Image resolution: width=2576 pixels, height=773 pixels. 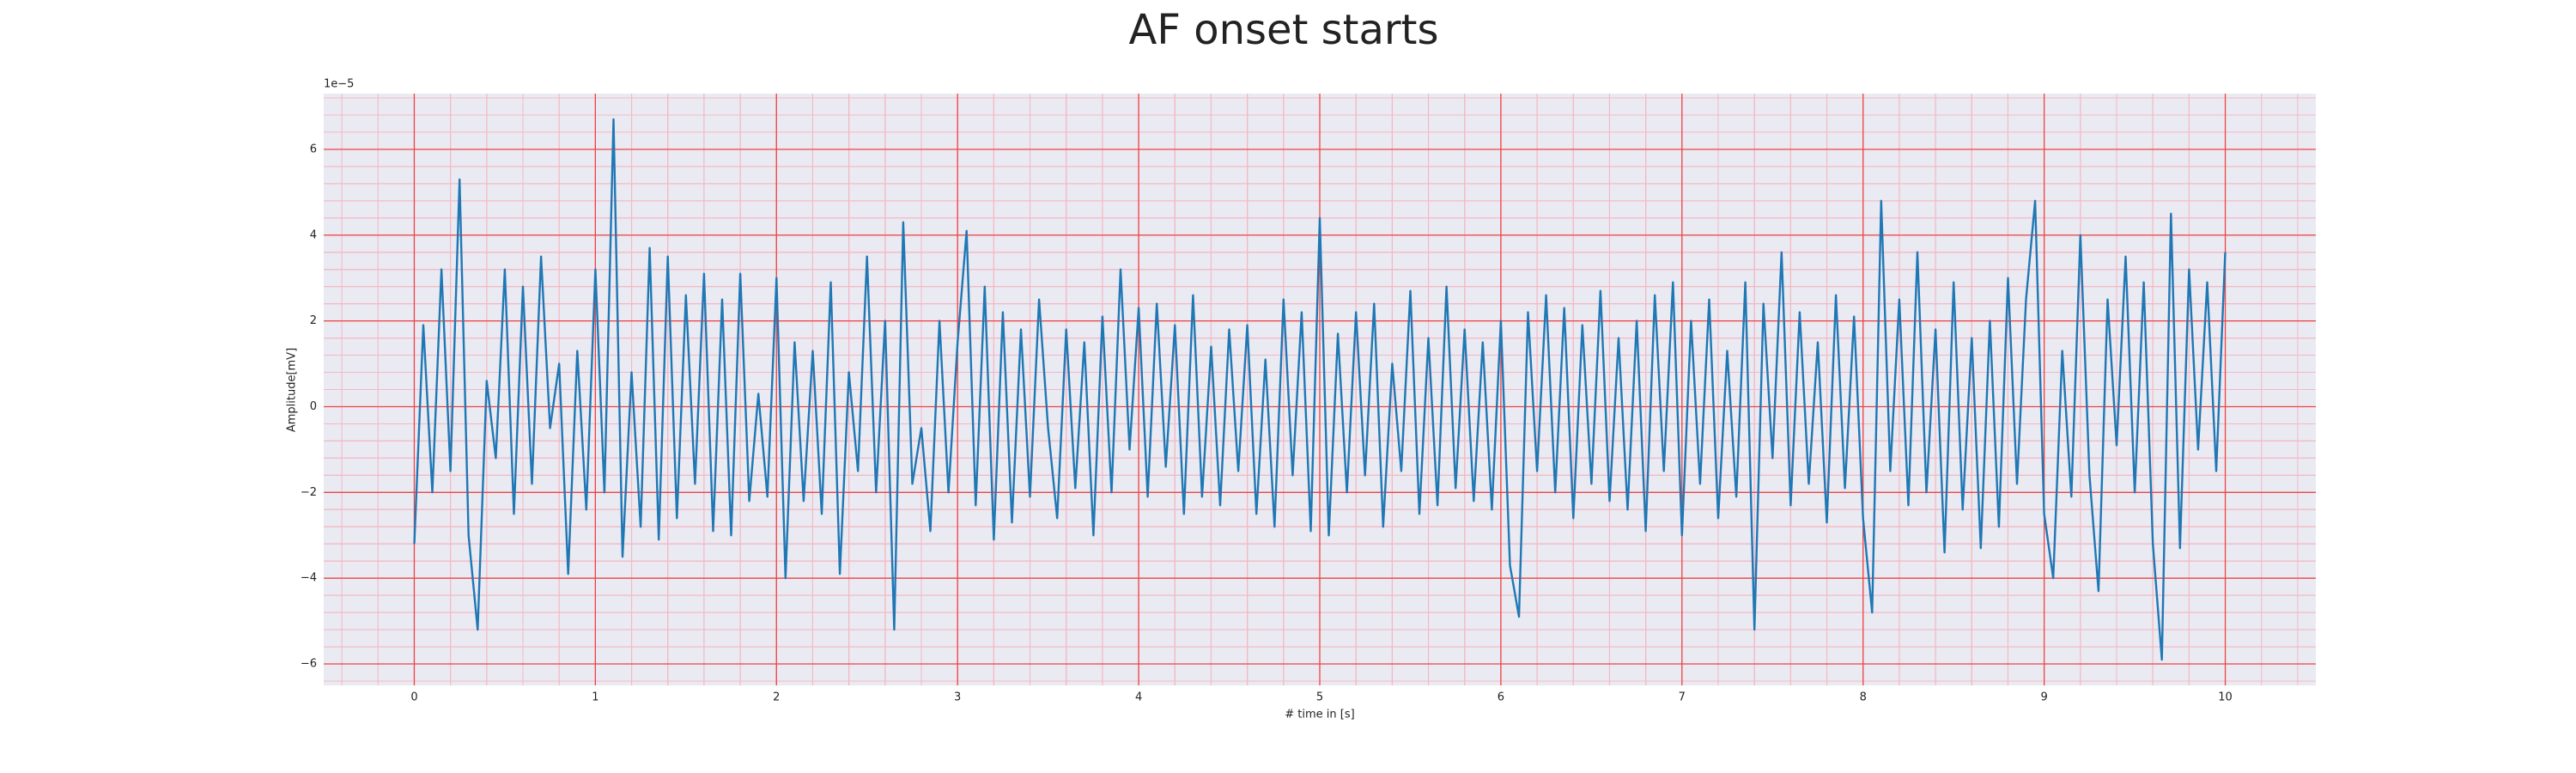 I want to click on y-tick-label: 4, so click(x=313, y=234).